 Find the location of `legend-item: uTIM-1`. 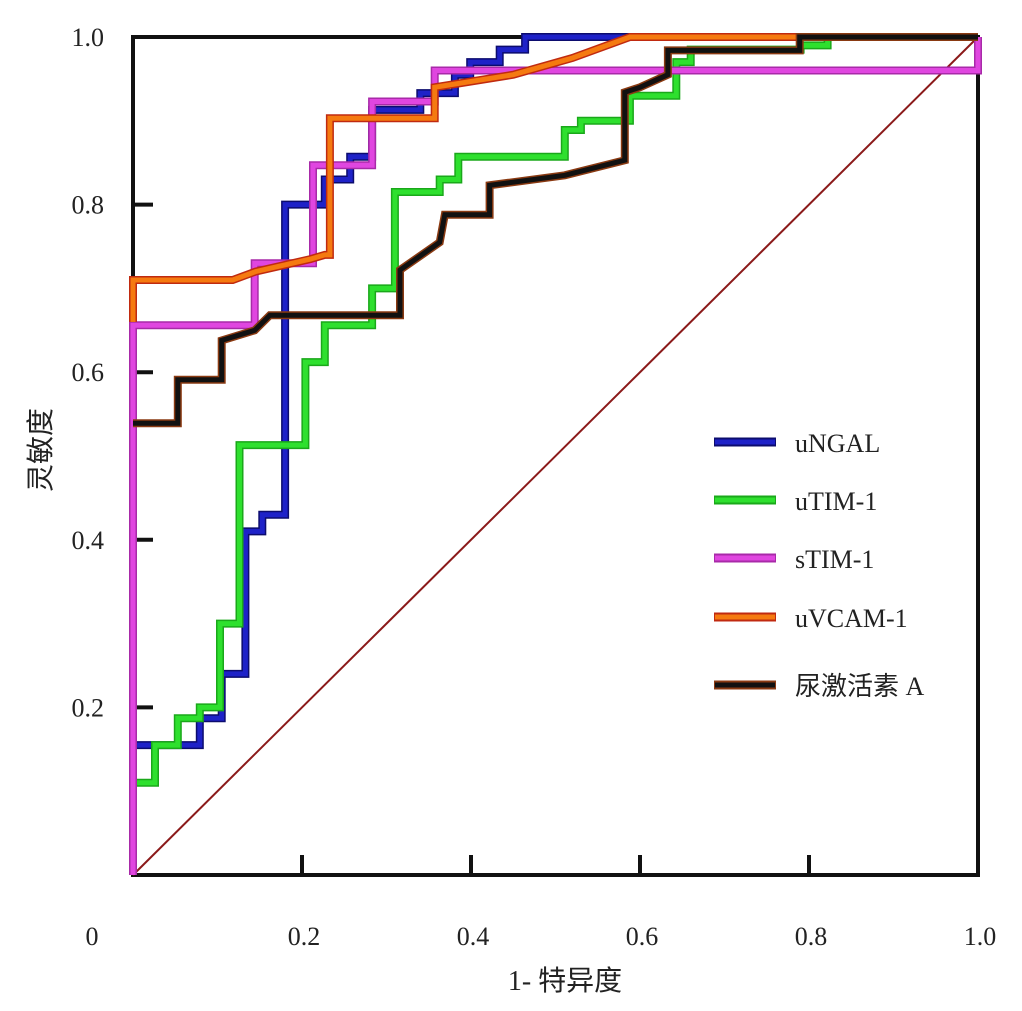

legend-item: uTIM-1 is located at coordinates (795, 501).